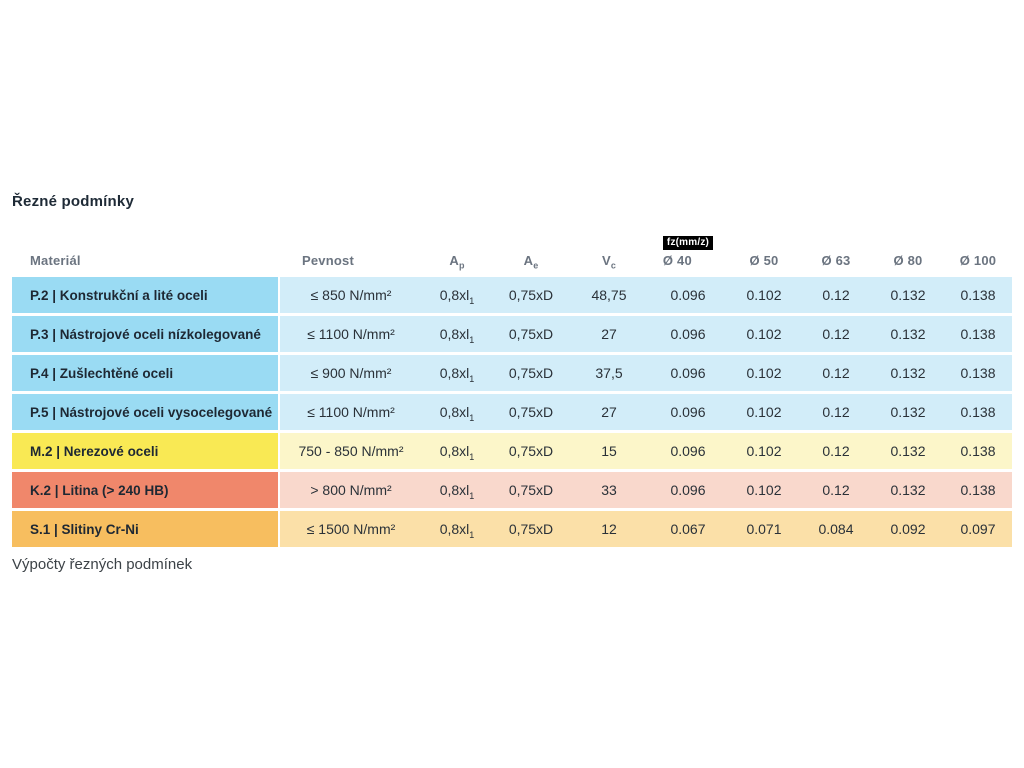  What do you see at coordinates (351, 452) in the screenshot?
I see `pevnost-cell: 750 - 850 N/mm²` at bounding box center [351, 452].